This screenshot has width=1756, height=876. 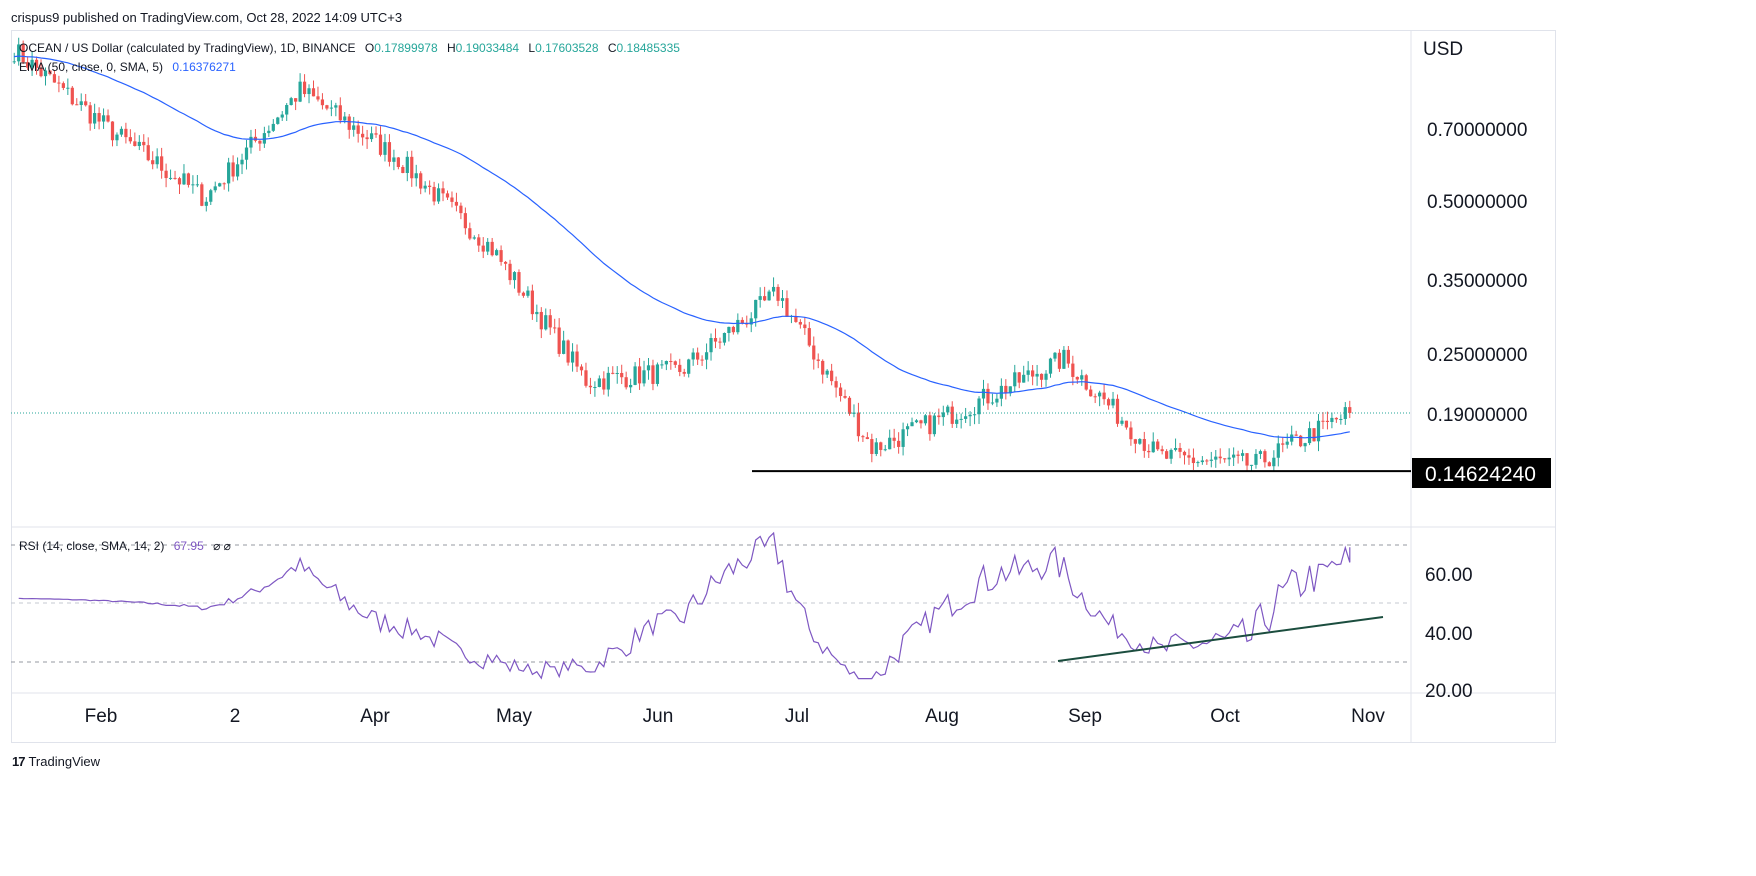 What do you see at coordinates (1220, 639) in the screenshot?
I see `rsi-trend-line` at bounding box center [1220, 639].